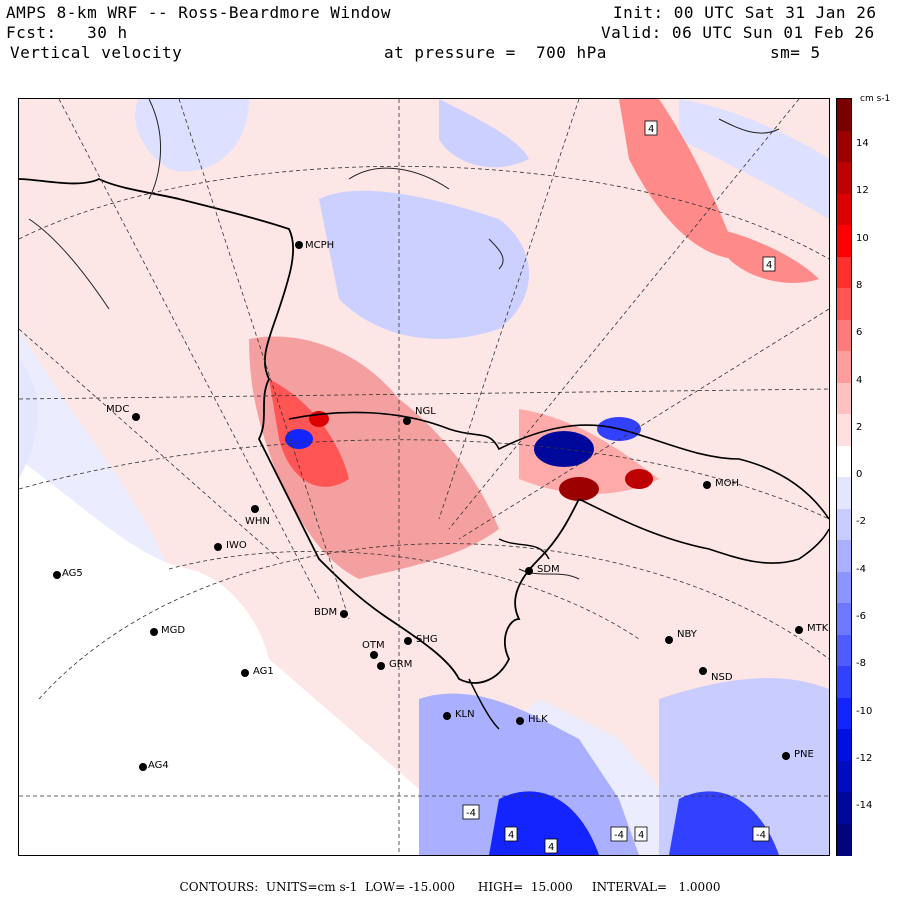 The height and width of the screenshot is (900, 900). Describe the element at coordinates (864, 806) in the screenshot. I see `colorbar-tick-label: -14` at that location.